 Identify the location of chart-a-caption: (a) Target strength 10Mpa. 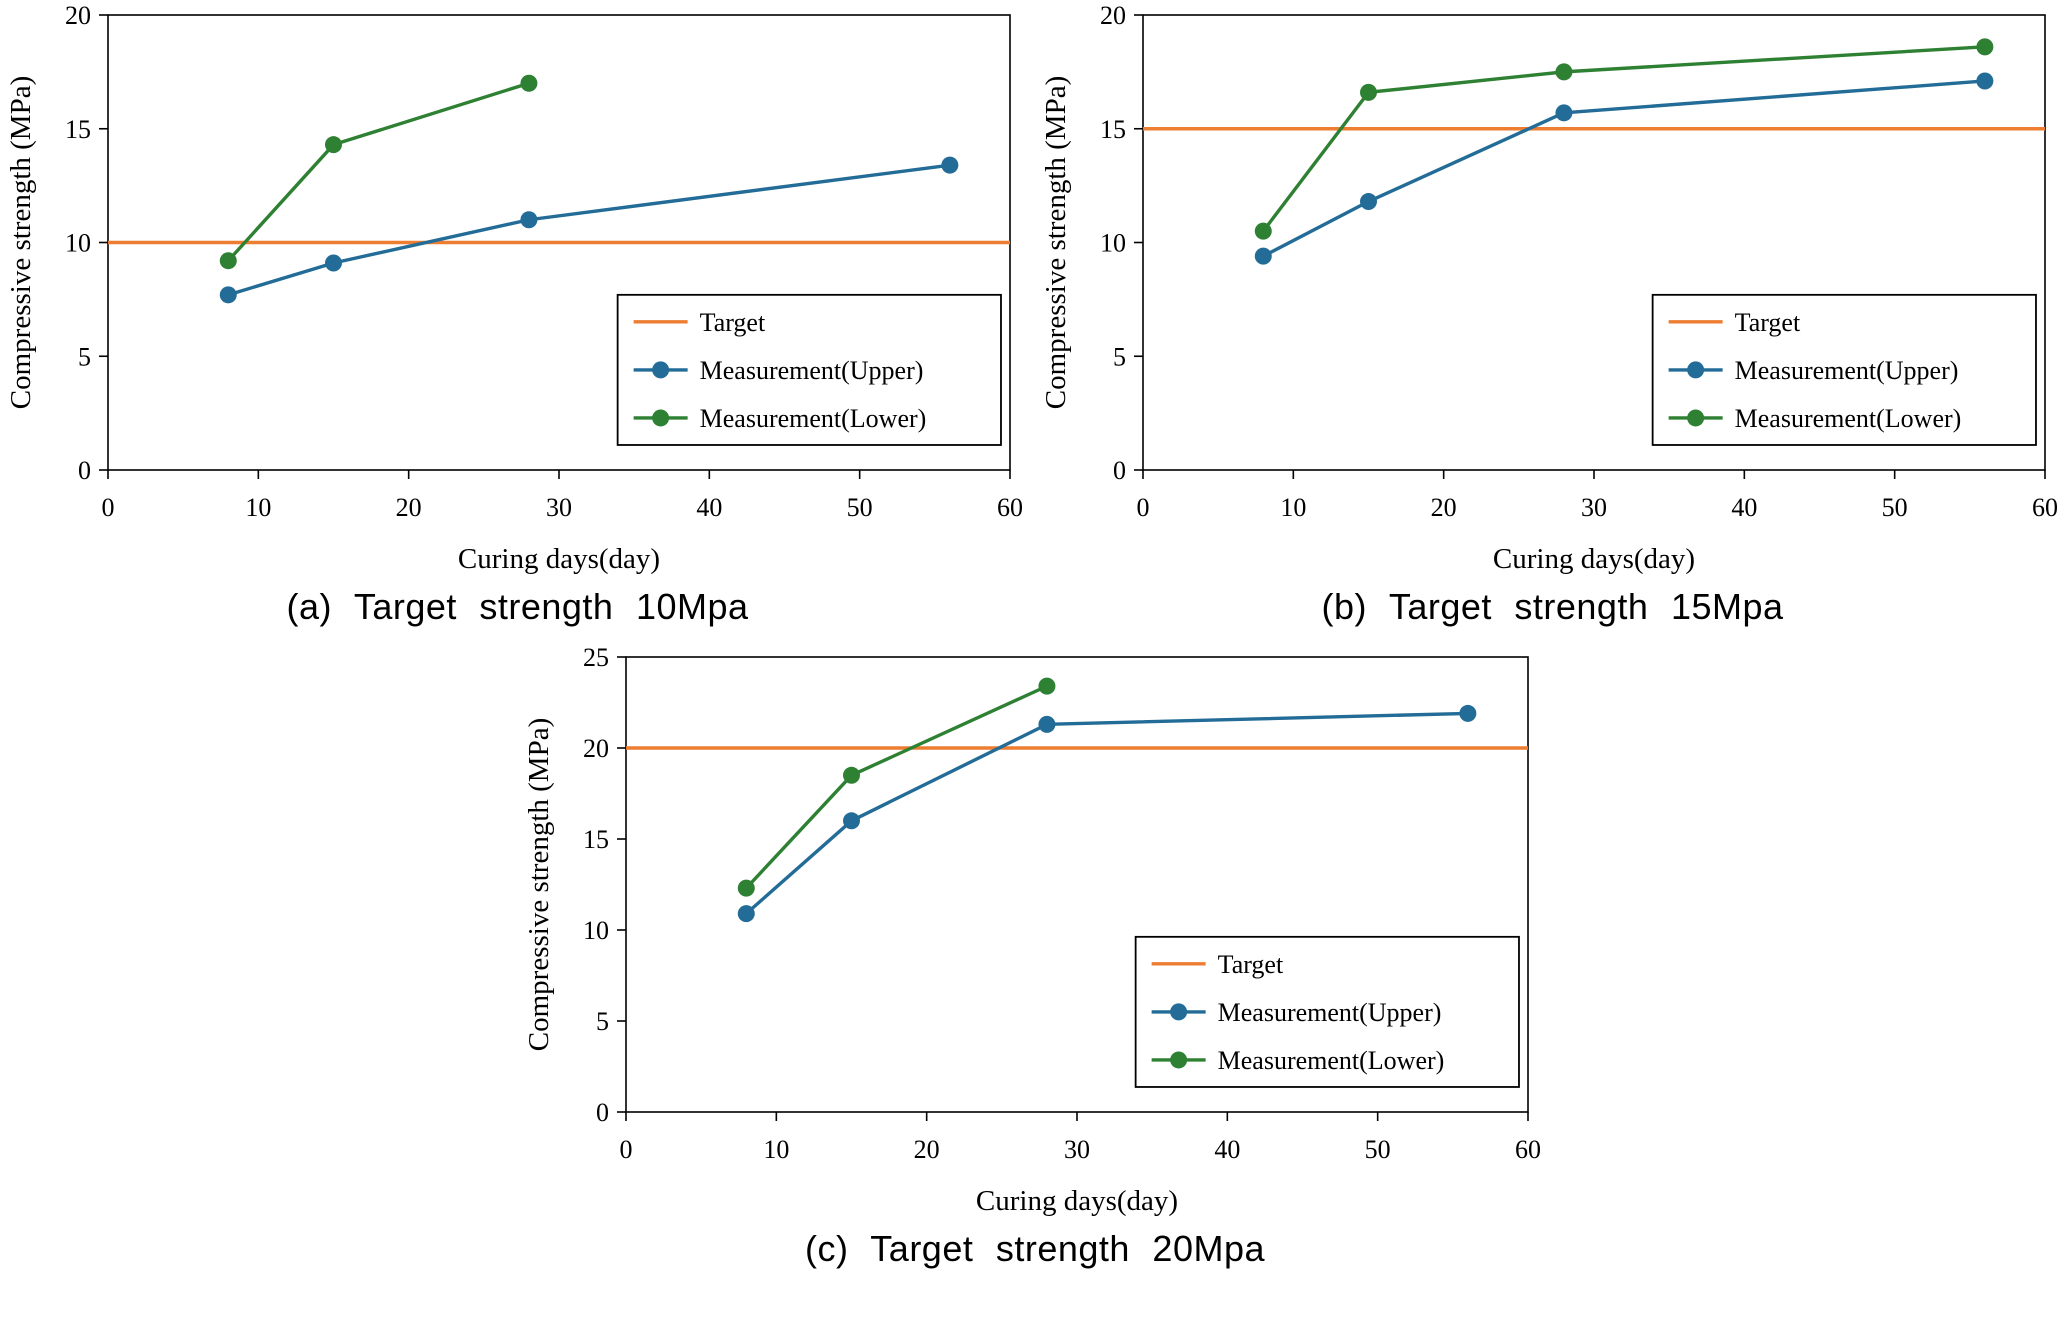
(517, 606).